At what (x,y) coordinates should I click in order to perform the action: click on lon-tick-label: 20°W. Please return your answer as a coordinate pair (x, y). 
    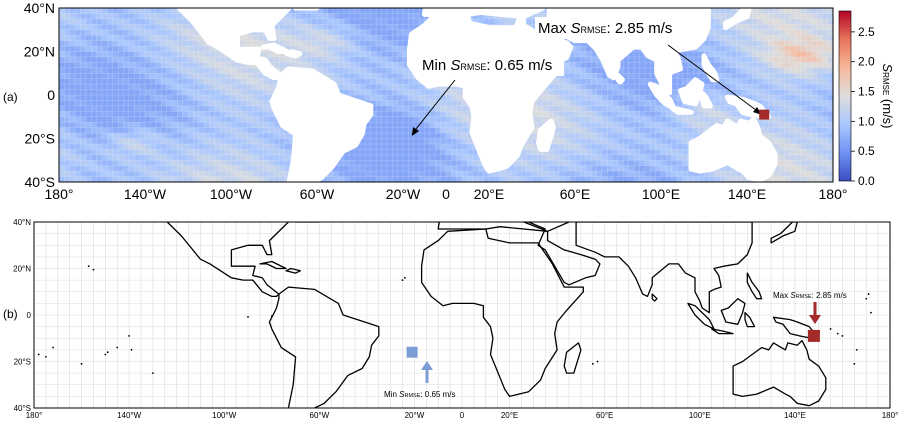
    Looking at the image, I should click on (403, 194).